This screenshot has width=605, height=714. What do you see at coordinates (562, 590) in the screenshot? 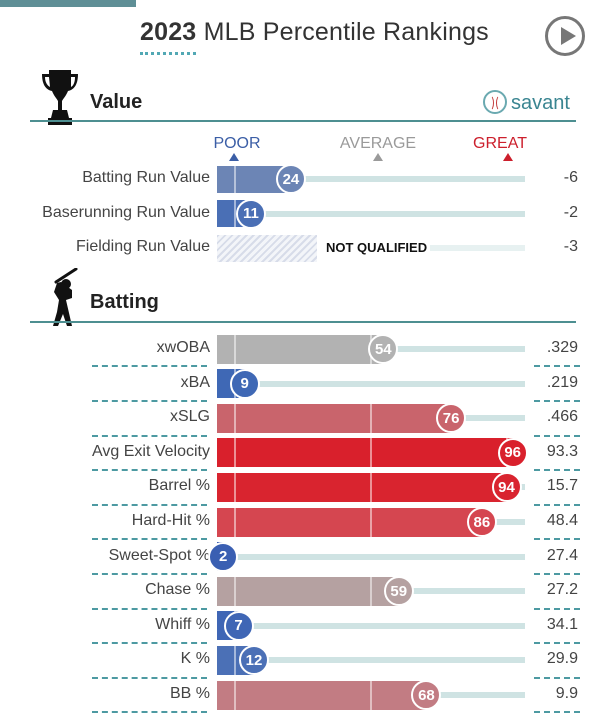
I see `metric-value: 27.2` at bounding box center [562, 590].